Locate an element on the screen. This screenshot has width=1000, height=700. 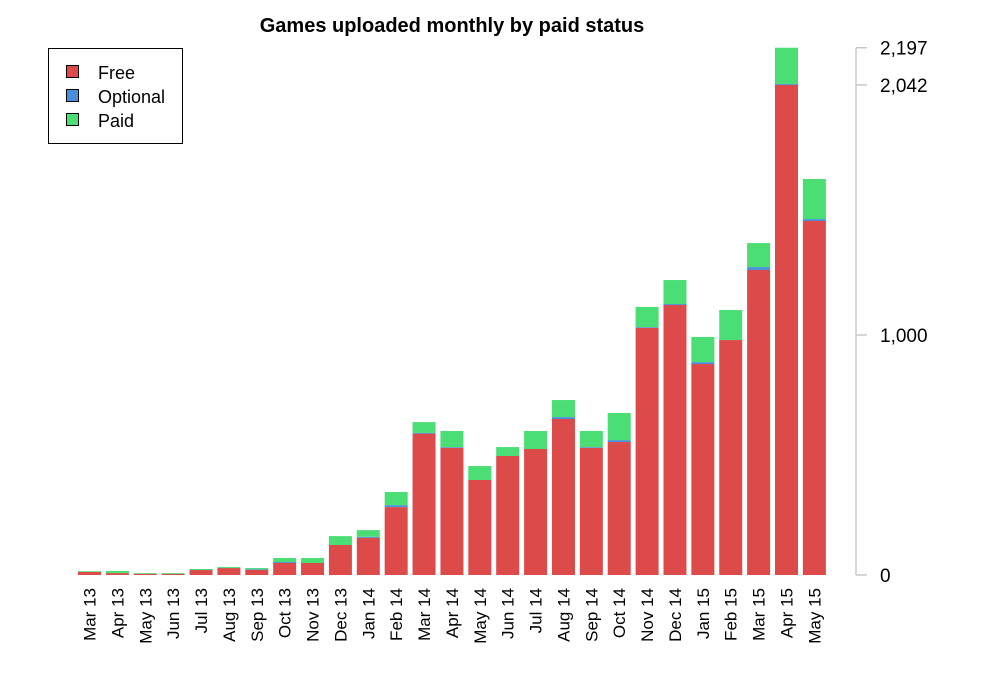
x-tick-label: Jun 14 is located at coordinates (508, 613).